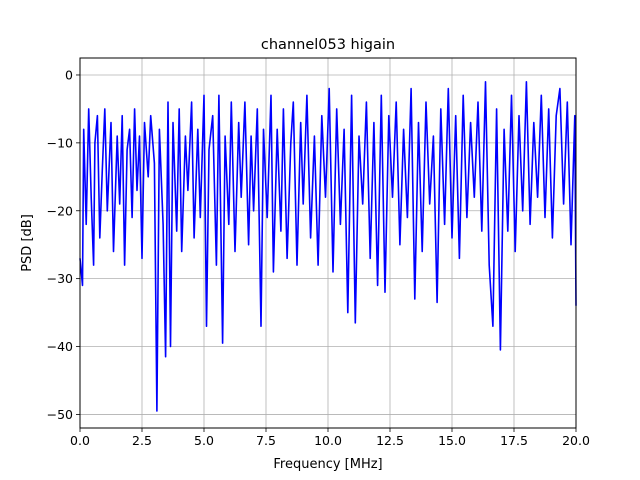 This screenshot has height=480, width=640. What do you see at coordinates (142, 440) in the screenshot?
I see `x-tick-label: 2.5` at bounding box center [142, 440].